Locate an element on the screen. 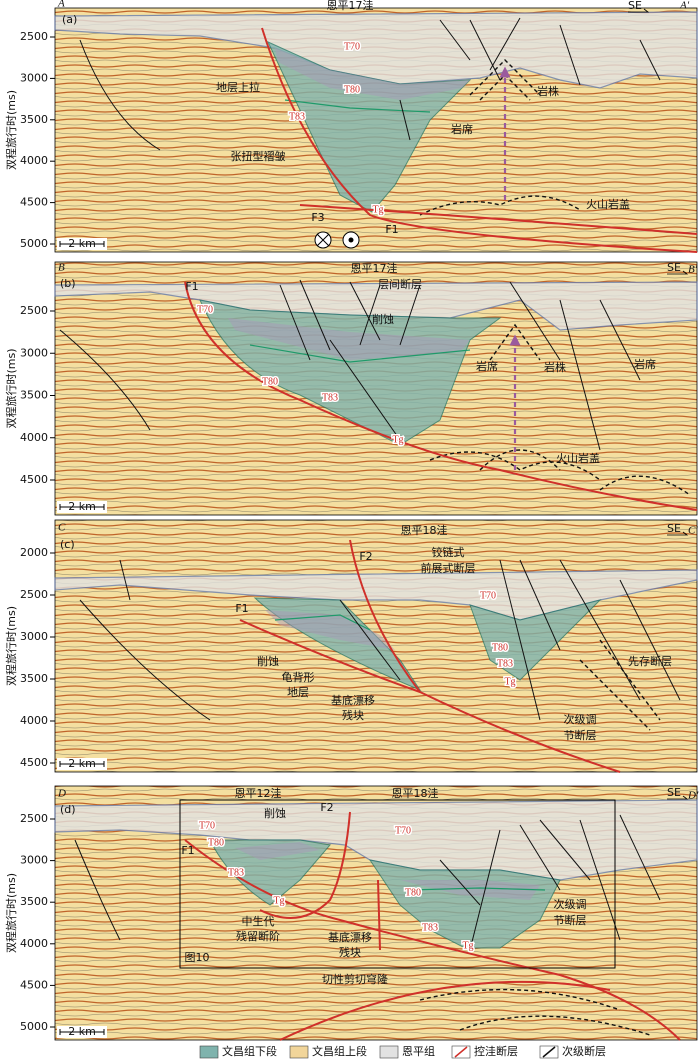  wenchang-lower is located at coordinates (535, 640).